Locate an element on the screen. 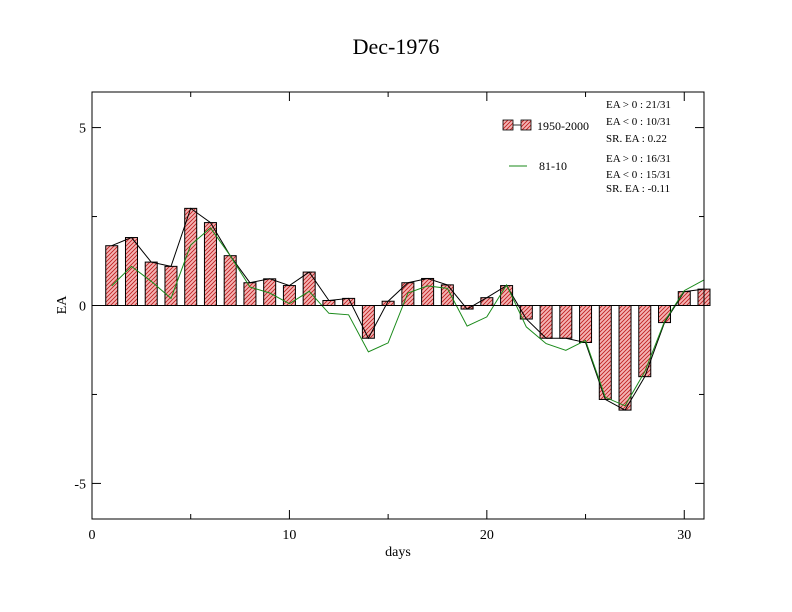 The width and height of the screenshot is (792, 612). y-tick-label-0: 0 is located at coordinates (82, 307).